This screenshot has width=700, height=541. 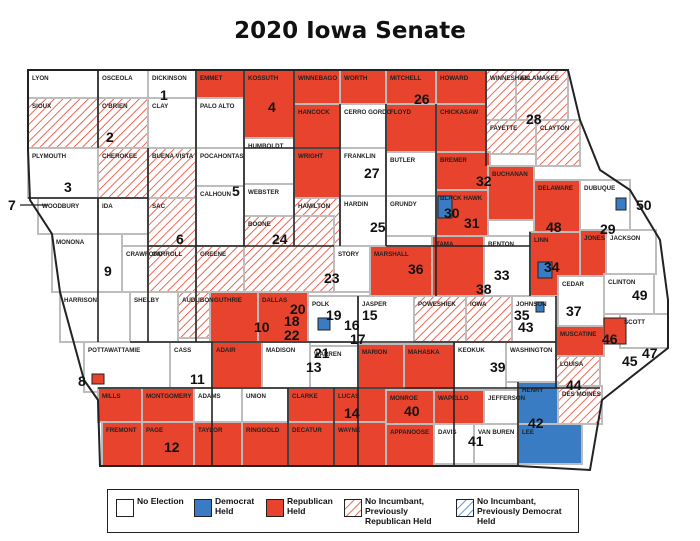 I want to click on district-number-11: 11, so click(x=197, y=379).